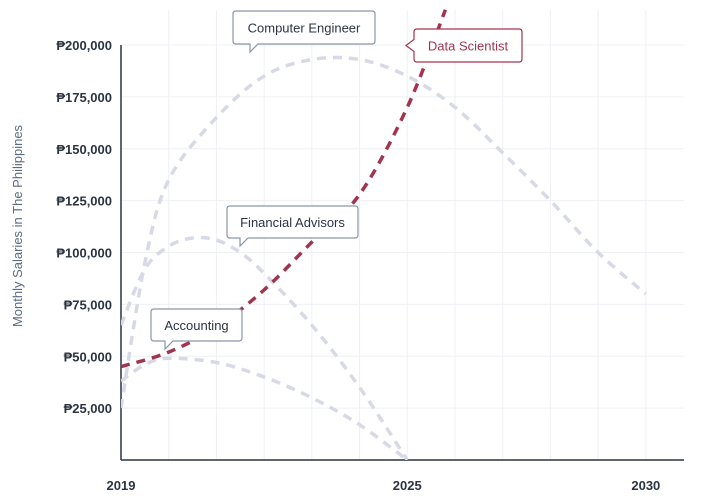  I want to click on callout-label: Computer Engineer, so click(304, 28).